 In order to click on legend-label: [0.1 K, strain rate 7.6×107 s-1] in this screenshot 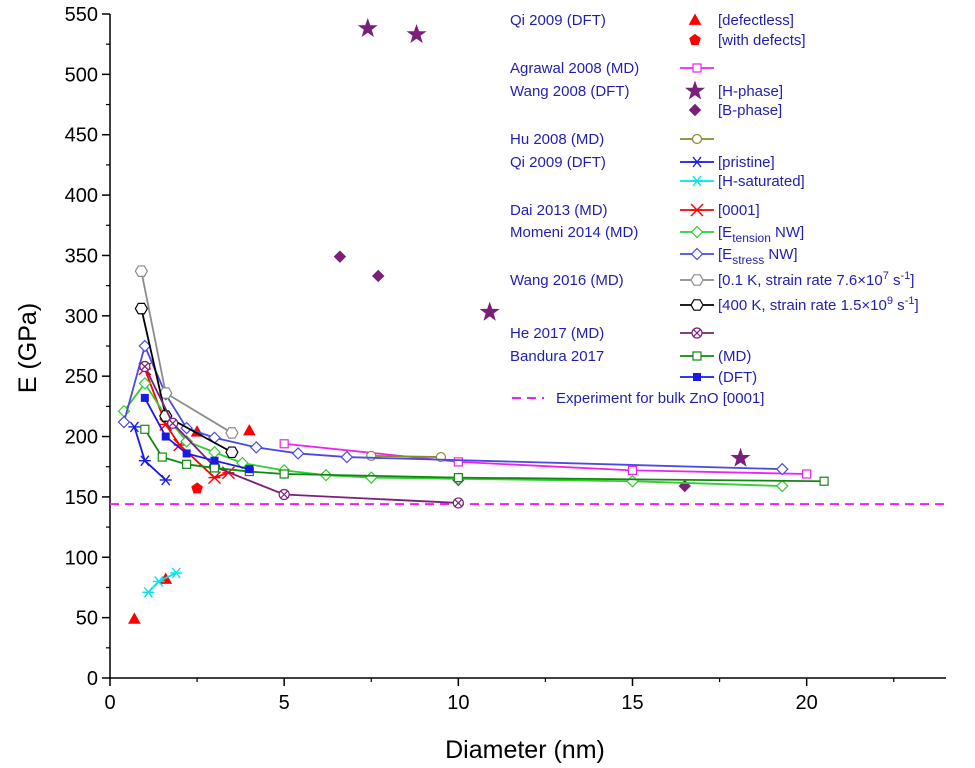, I will do `click(816, 279)`.